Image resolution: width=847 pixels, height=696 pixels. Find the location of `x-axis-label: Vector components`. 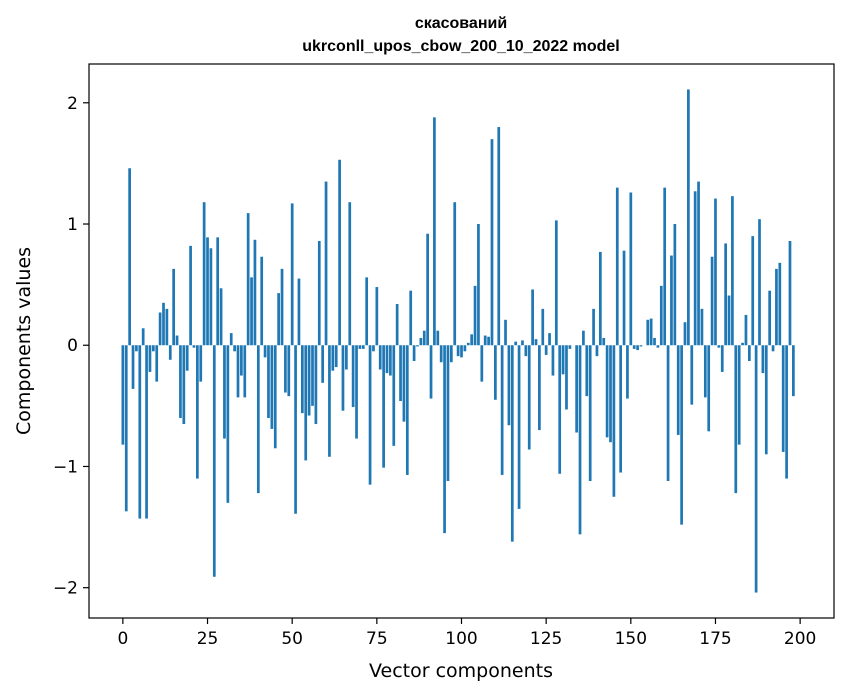

x-axis-label: Vector components is located at coordinates (461, 671).